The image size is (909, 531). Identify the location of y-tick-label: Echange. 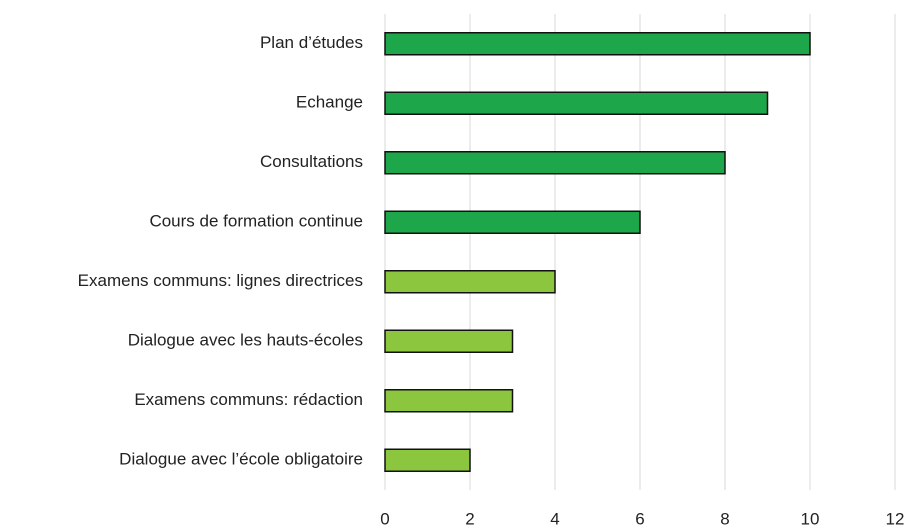
(329, 102).